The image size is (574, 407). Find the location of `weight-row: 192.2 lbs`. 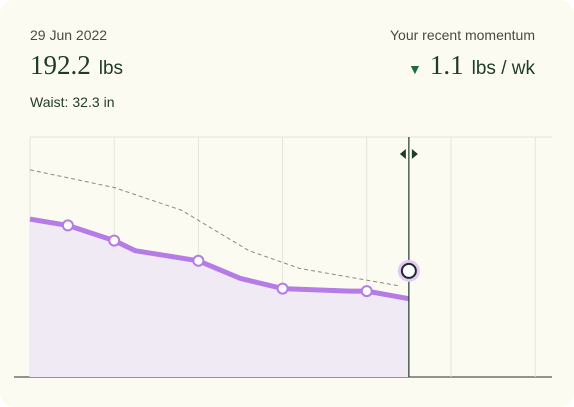

weight-row: 192.2 lbs is located at coordinates (76, 65).